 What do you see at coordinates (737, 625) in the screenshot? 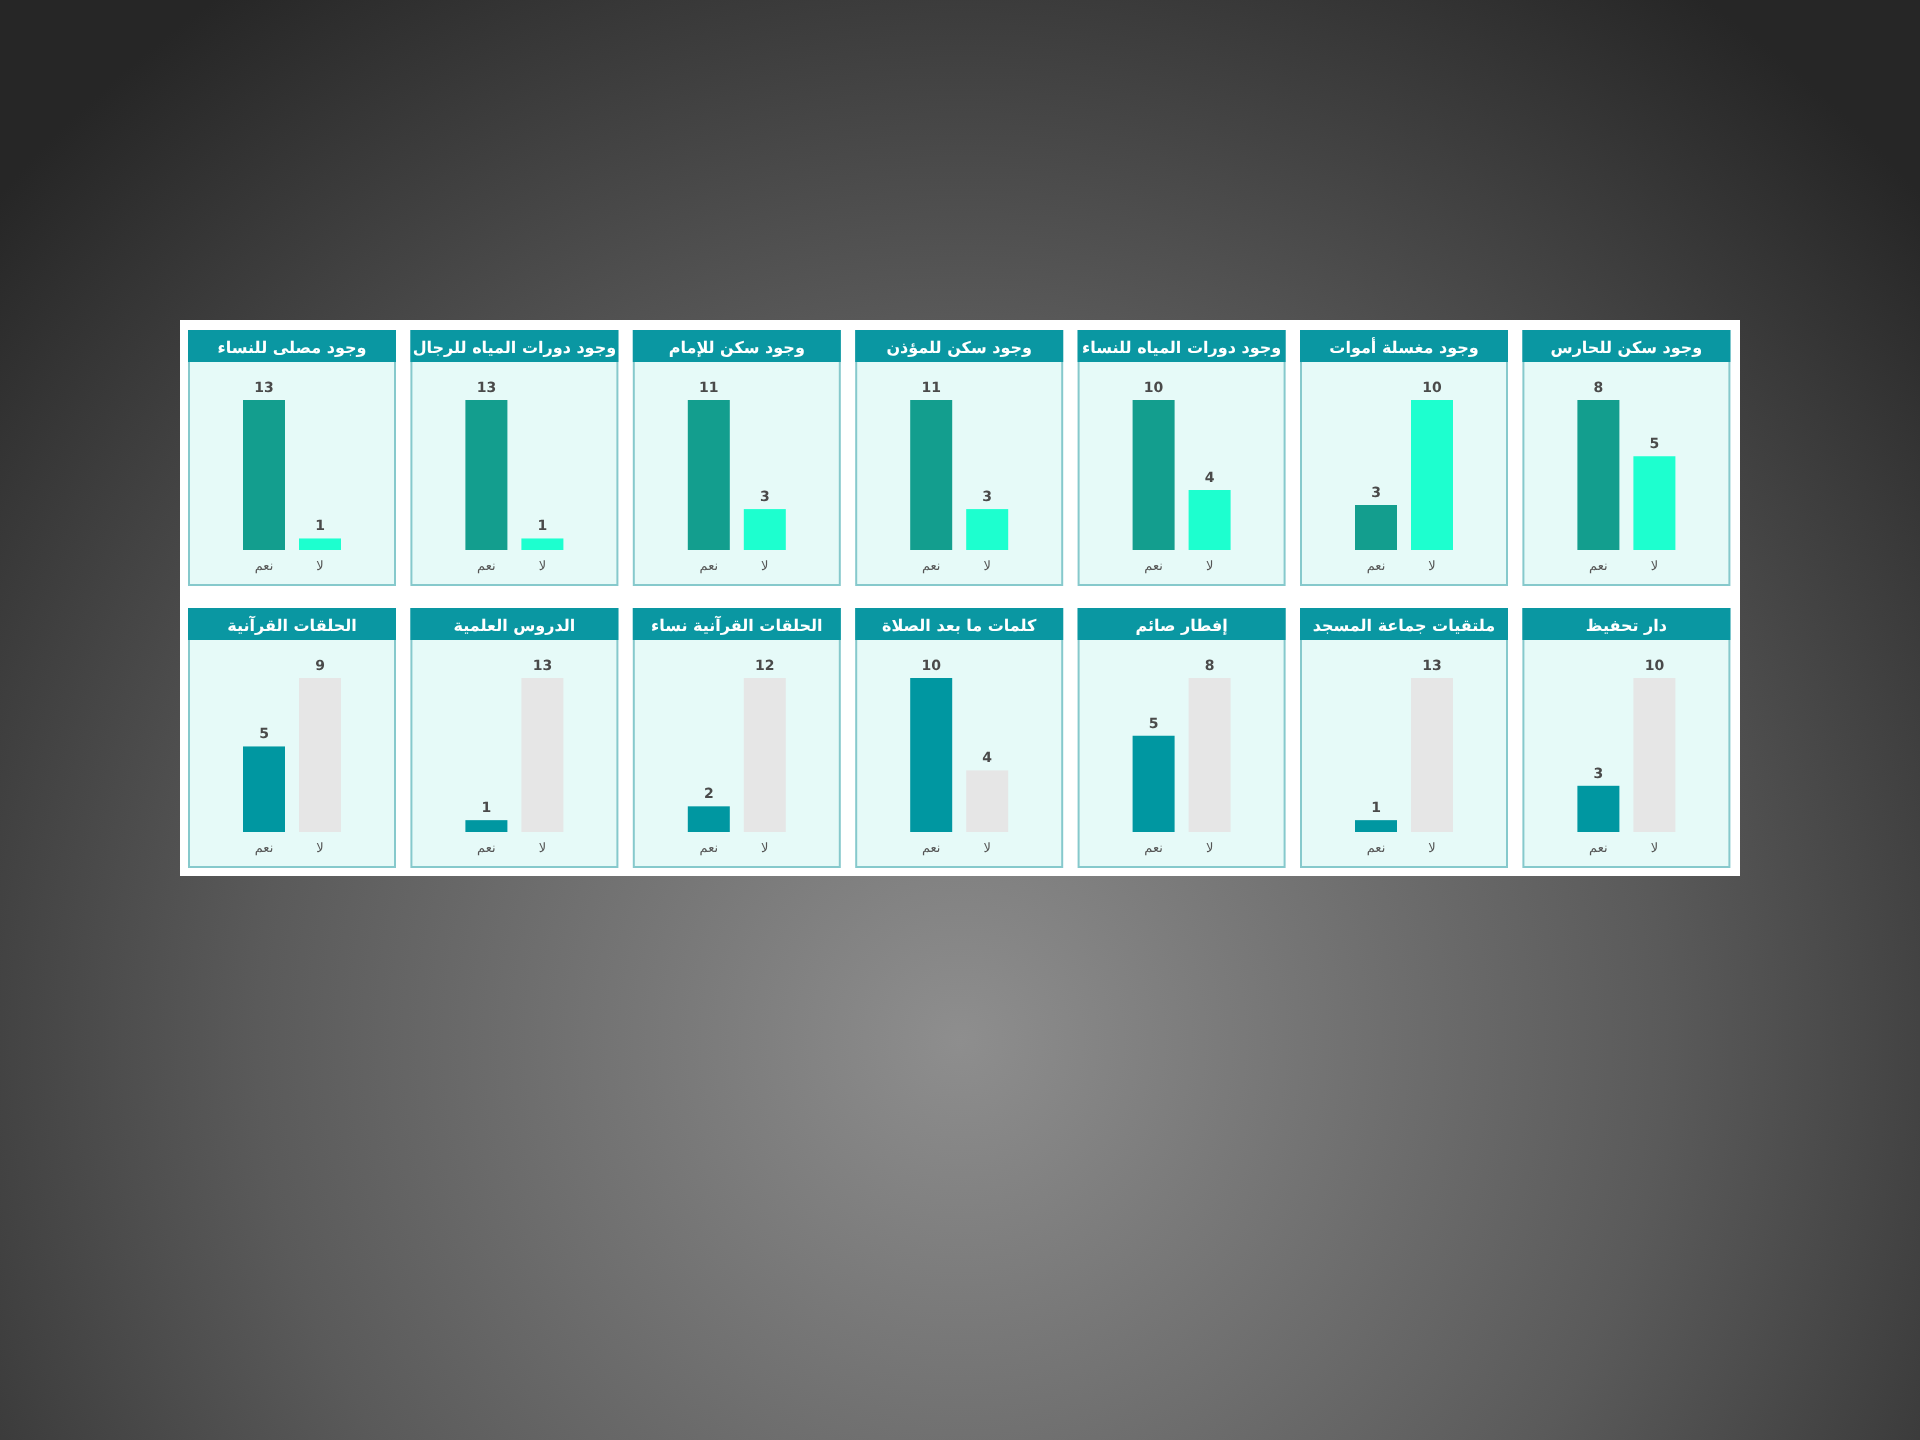
I see `chart-title: الحلقات القرآنية نساء` at bounding box center [737, 625].